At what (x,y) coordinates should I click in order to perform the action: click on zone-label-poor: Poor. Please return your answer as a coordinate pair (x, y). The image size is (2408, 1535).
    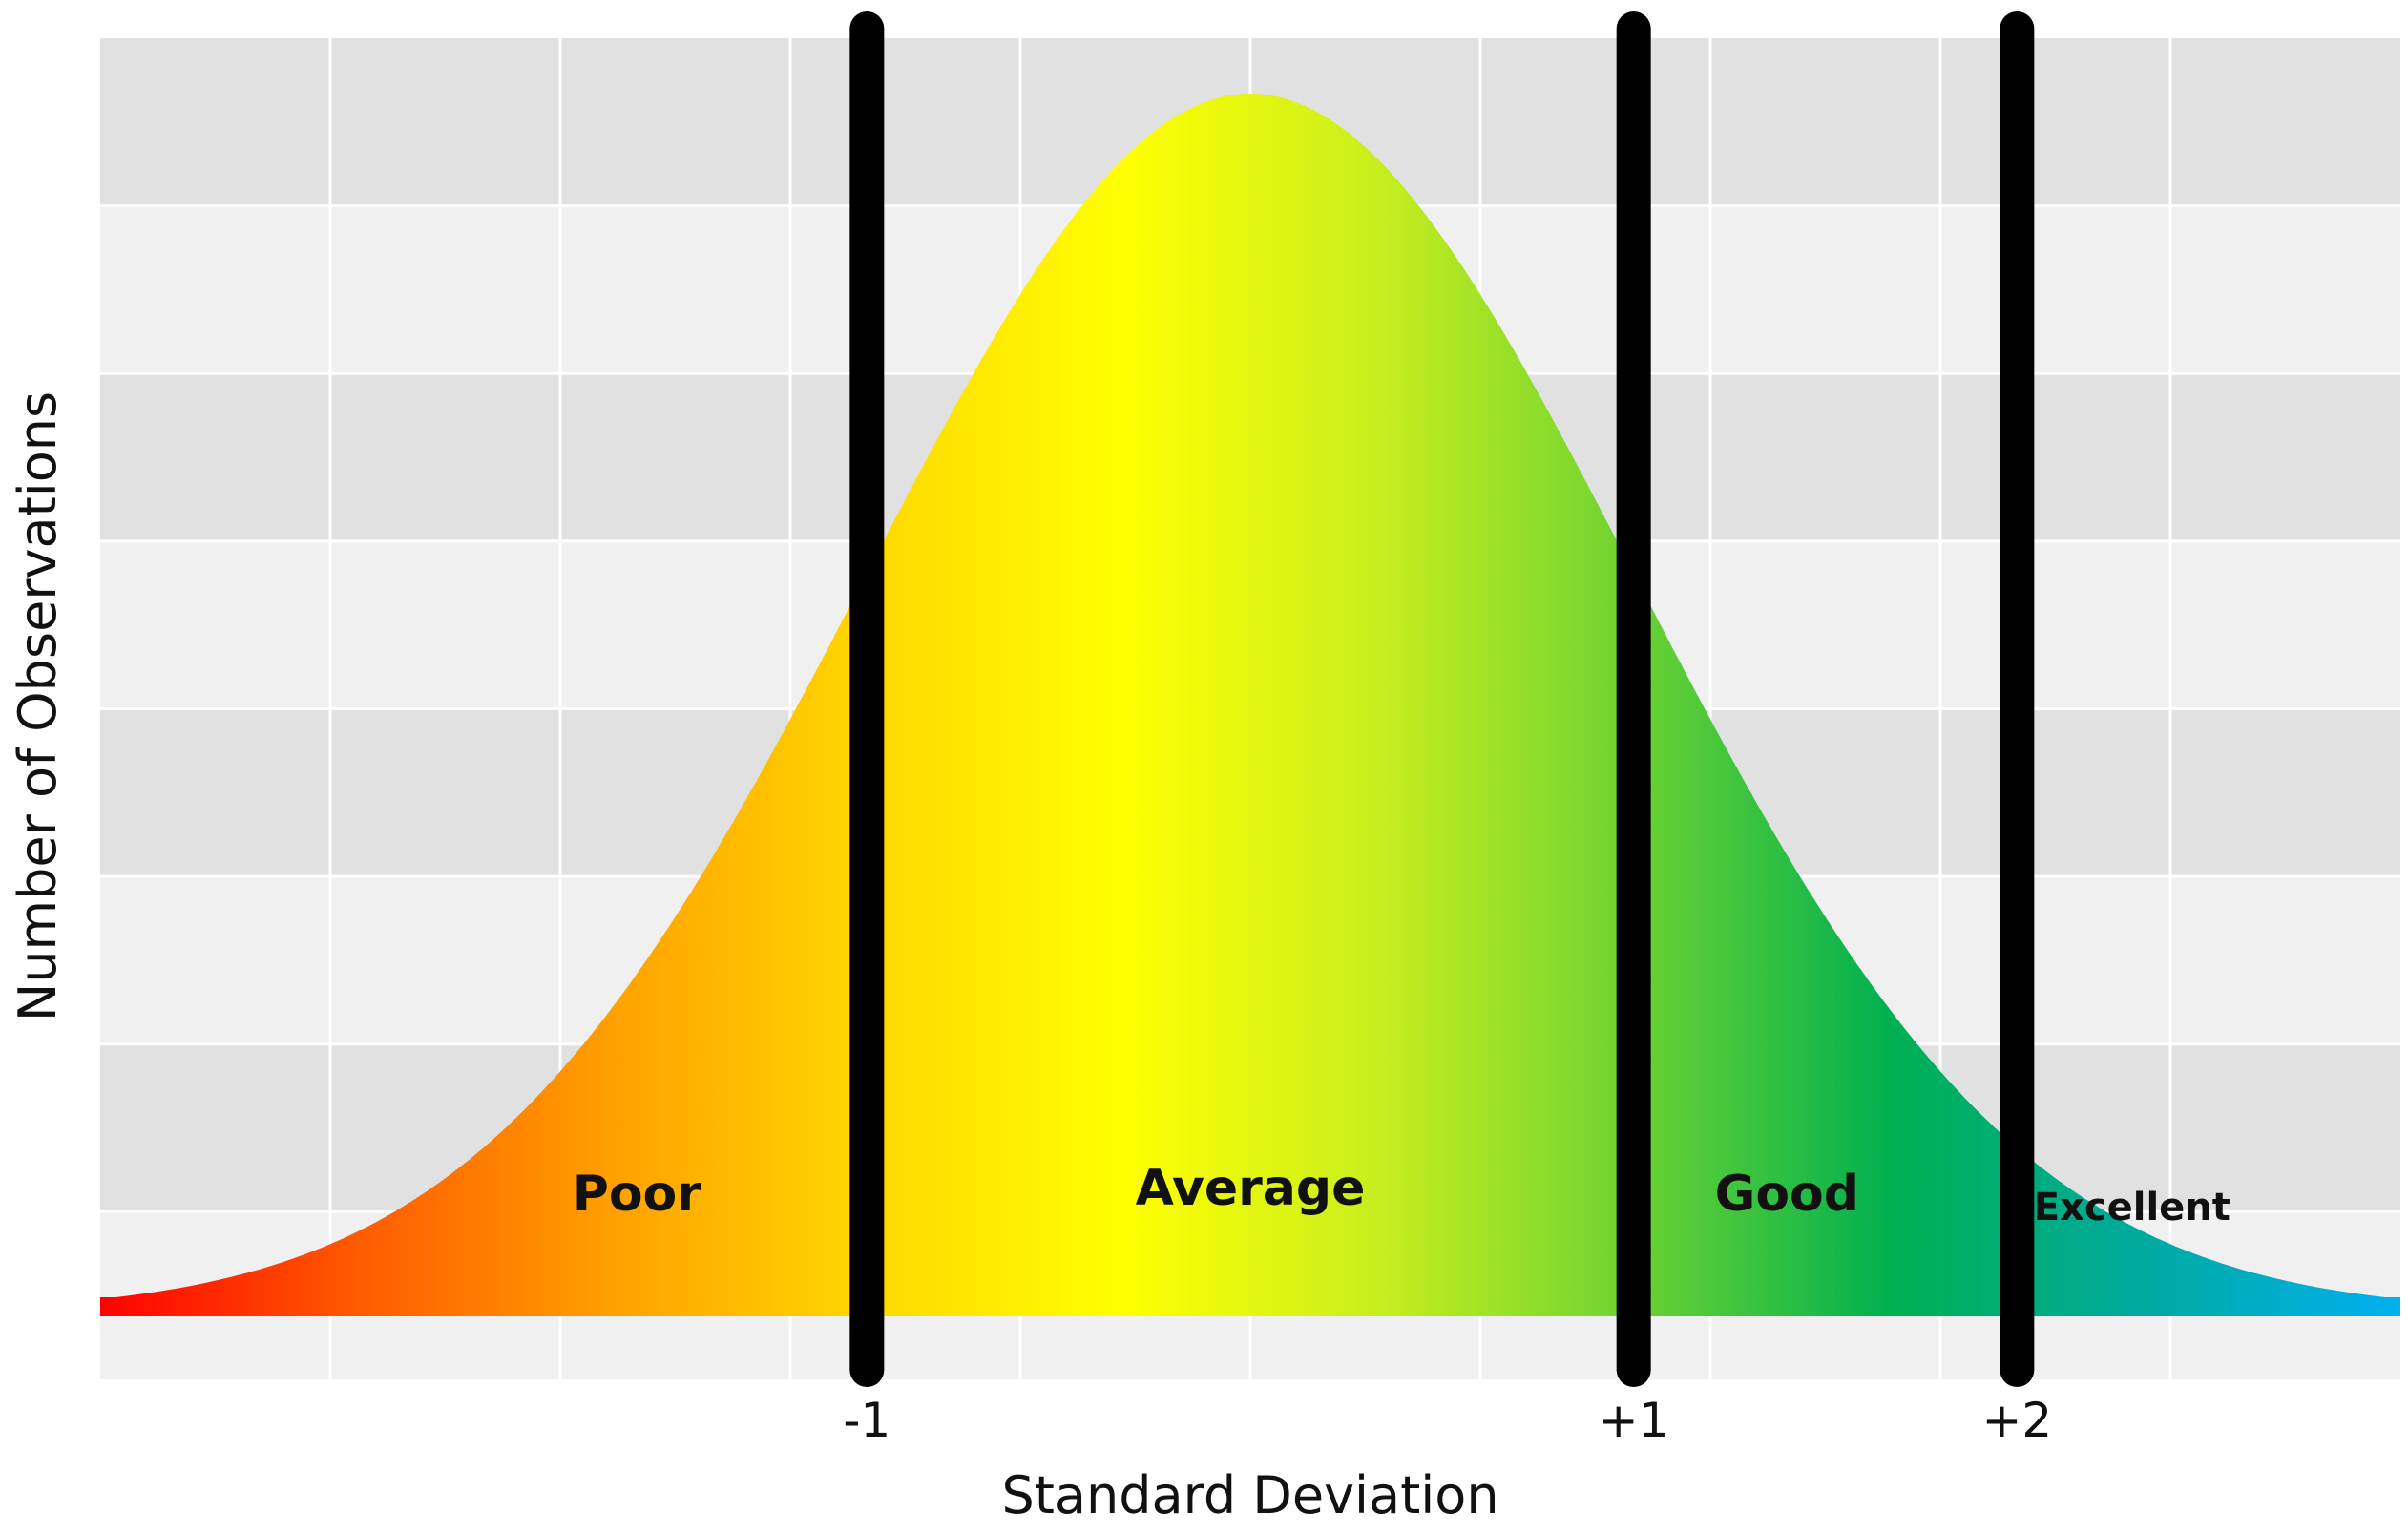
    Looking at the image, I should click on (637, 1194).